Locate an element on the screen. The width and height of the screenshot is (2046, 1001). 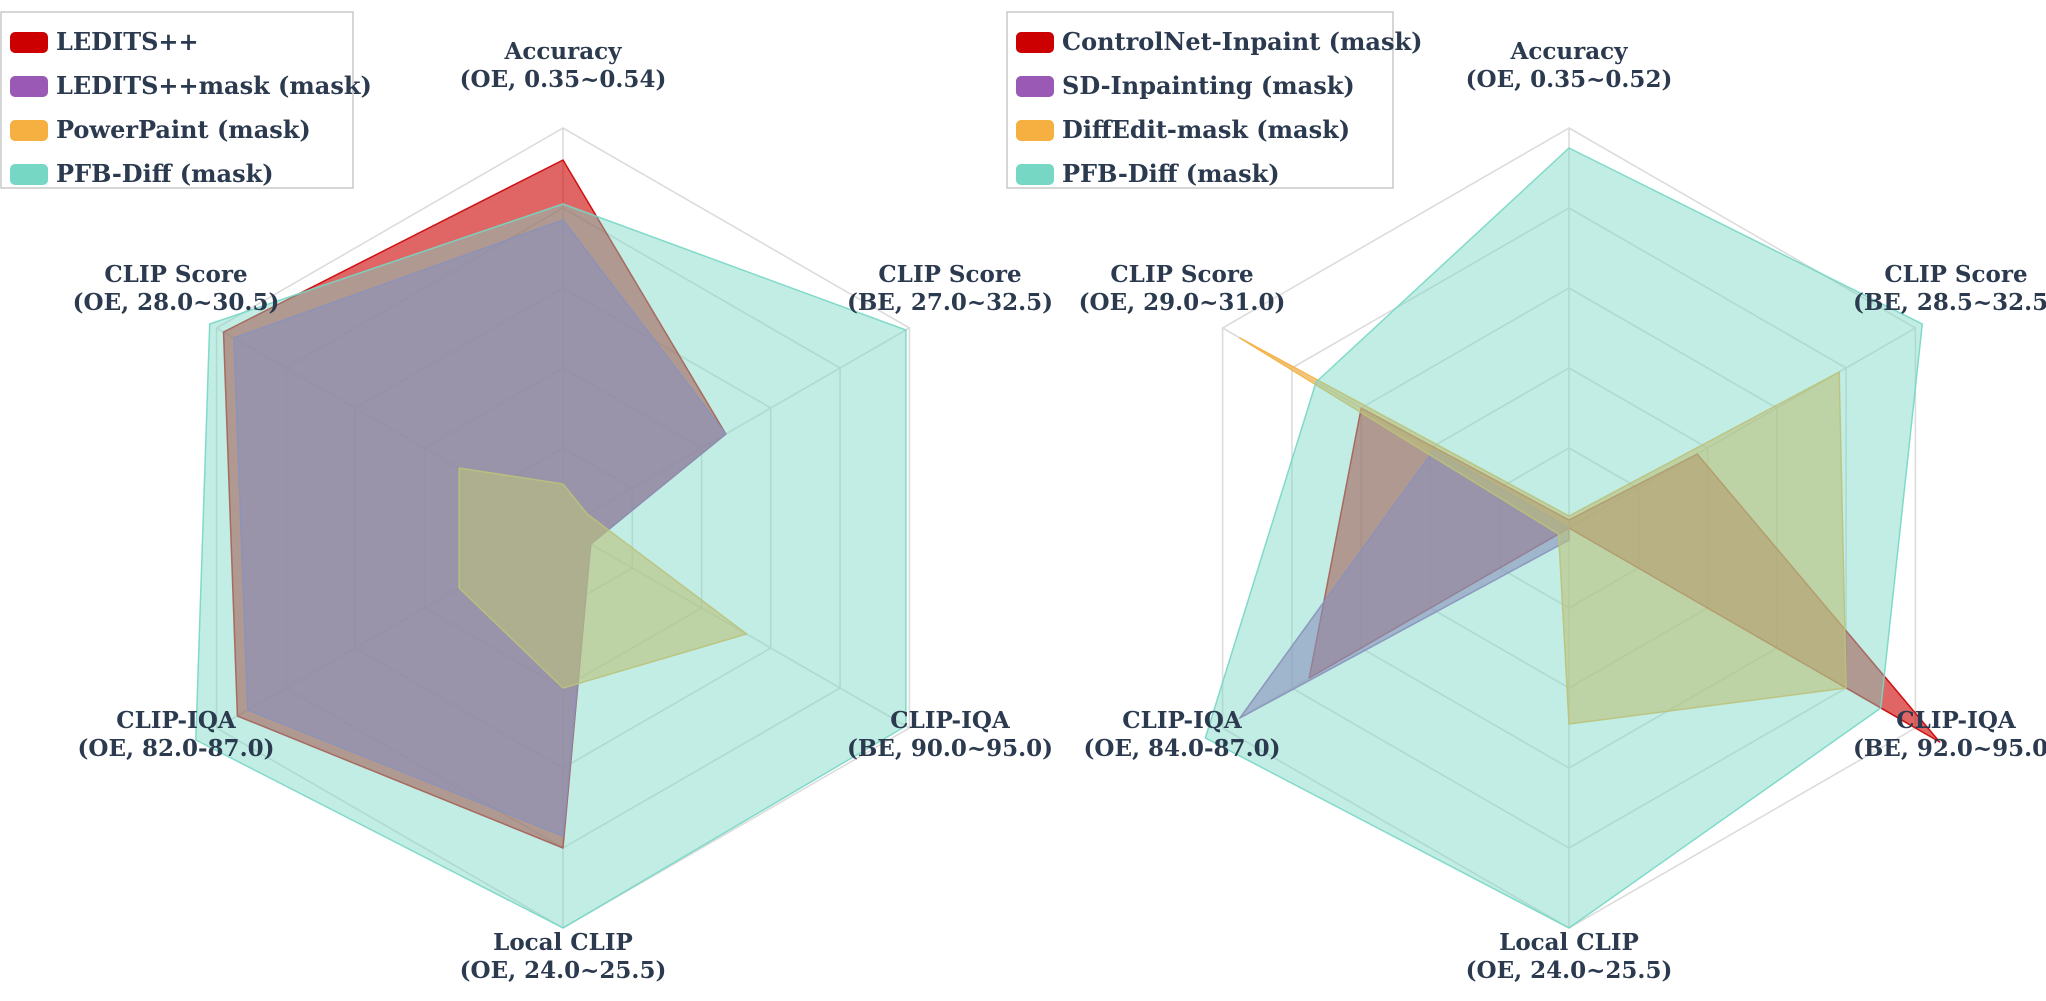
axis-label-range: (OE, 0.35~0.52) is located at coordinates (1569, 79).